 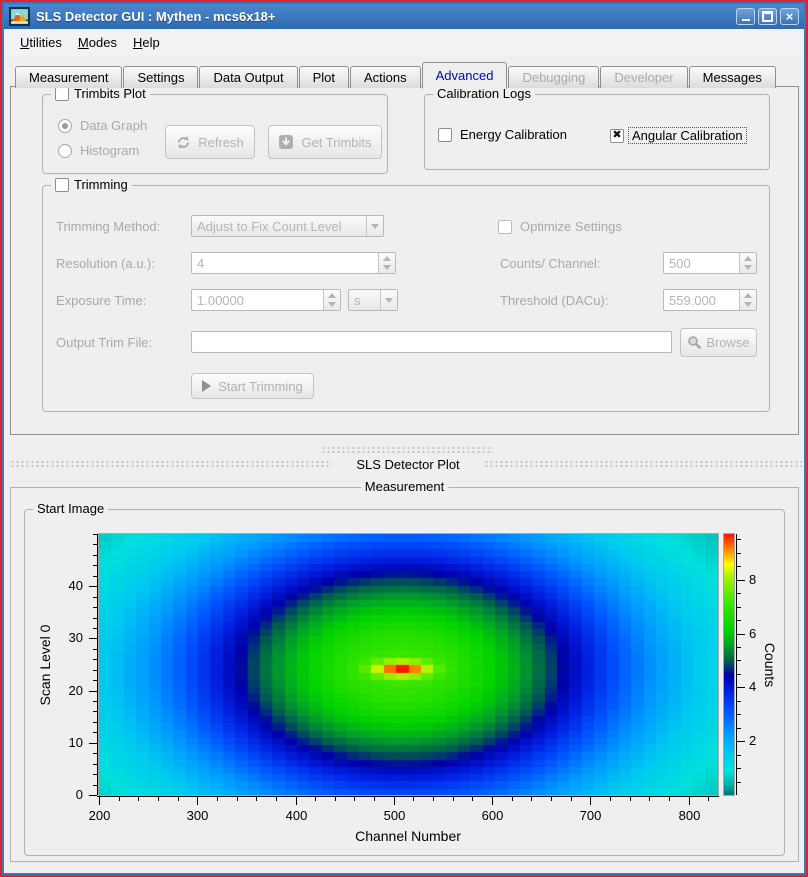 I want to click on exposure-time-spinbox: 1.00000, so click(x=266, y=300).